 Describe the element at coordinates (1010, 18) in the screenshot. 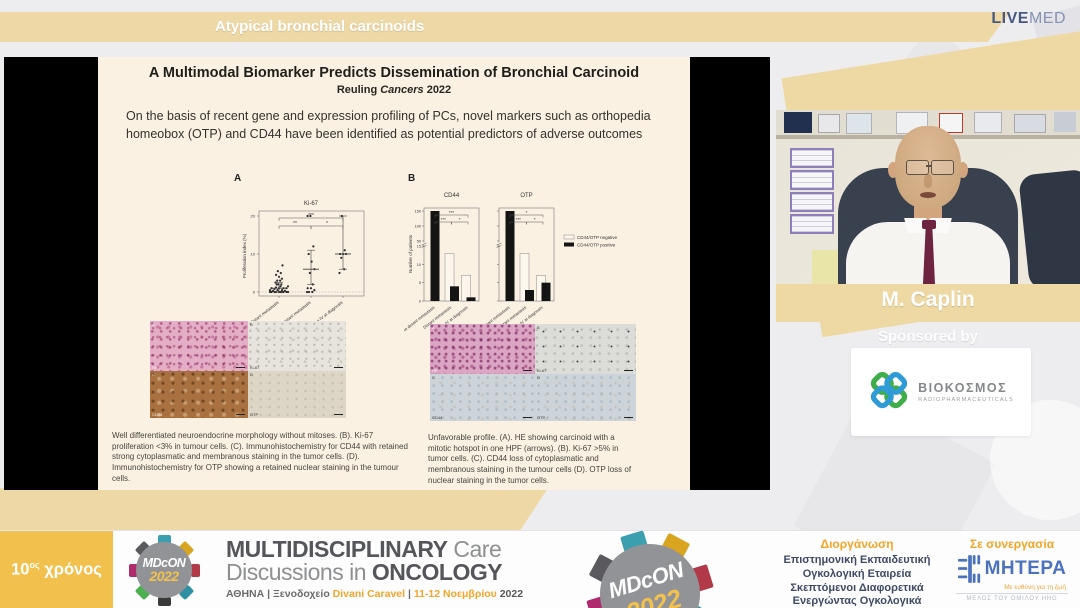

I see `livemed-logo-bold: LIVE` at that location.